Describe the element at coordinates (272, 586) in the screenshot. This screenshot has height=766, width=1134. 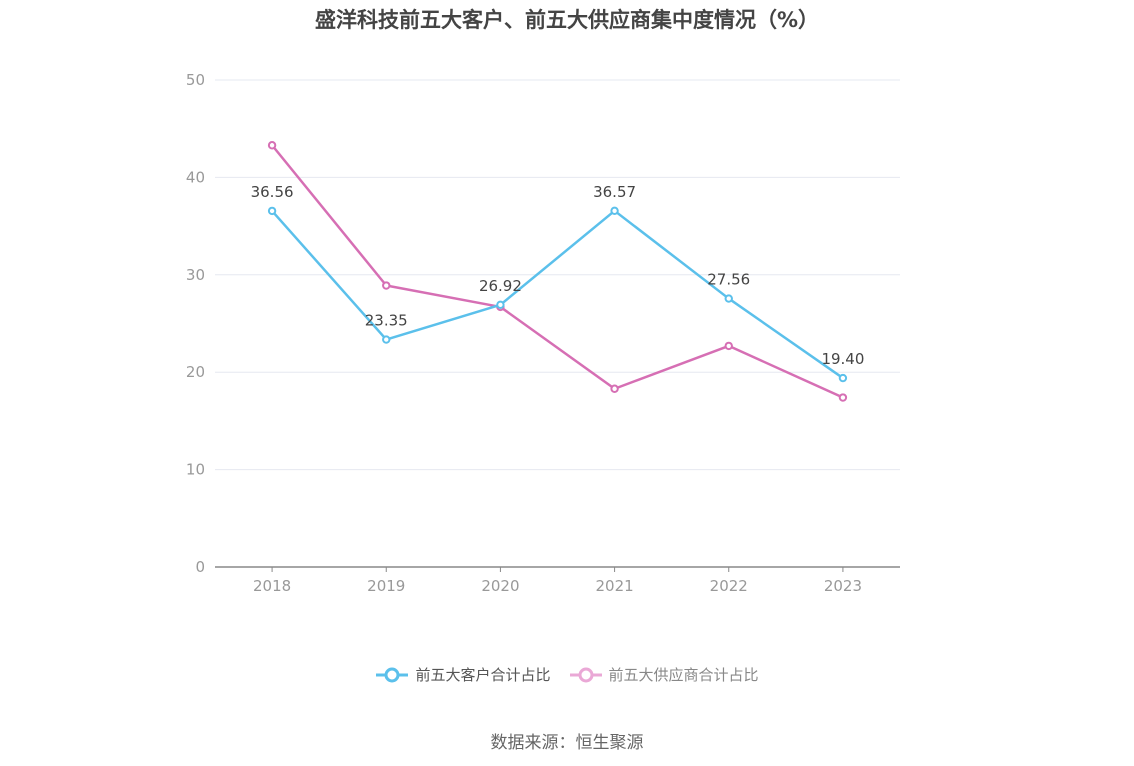
I see `x-tick-label-2018: 2018` at that location.